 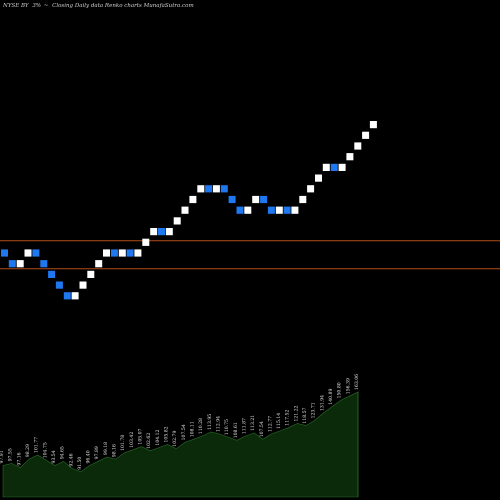 I want to click on volume-label: 99.18, so click(x=106, y=448).